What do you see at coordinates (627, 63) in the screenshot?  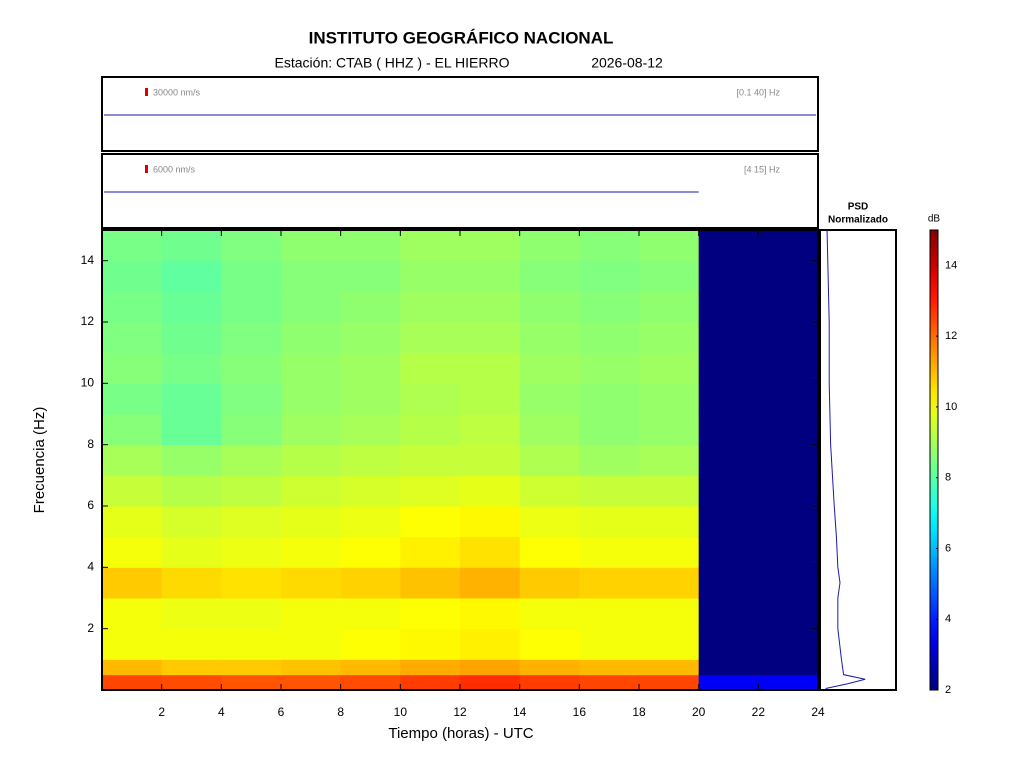 I see `date: 2026-08-12` at bounding box center [627, 63].